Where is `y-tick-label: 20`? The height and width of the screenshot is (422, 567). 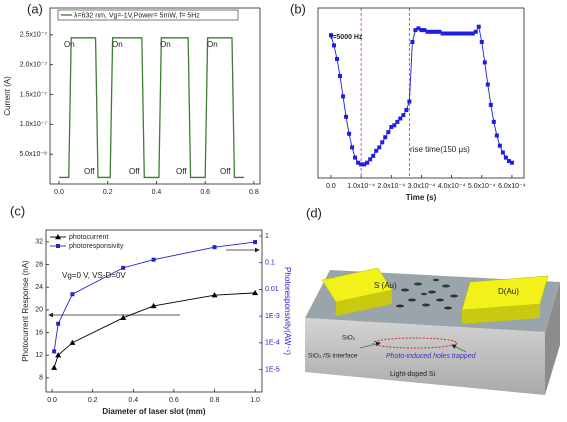 y-tick-label: 20 is located at coordinates (39, 310).